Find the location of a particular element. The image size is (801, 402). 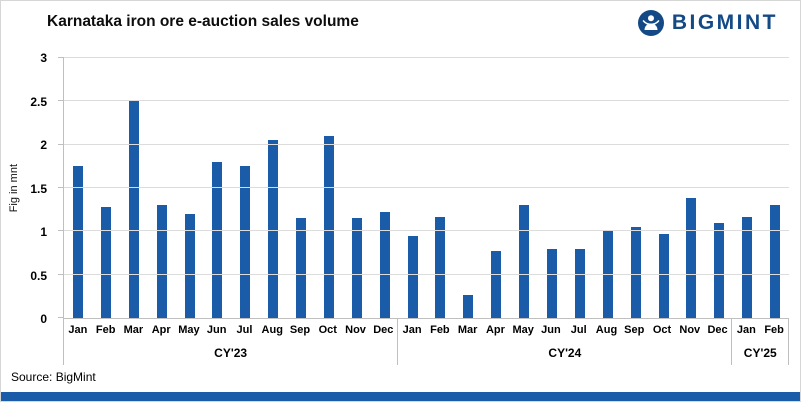

axis-group-CY'25: Jan Feb CY'25 is located at coordinates (760, 342).